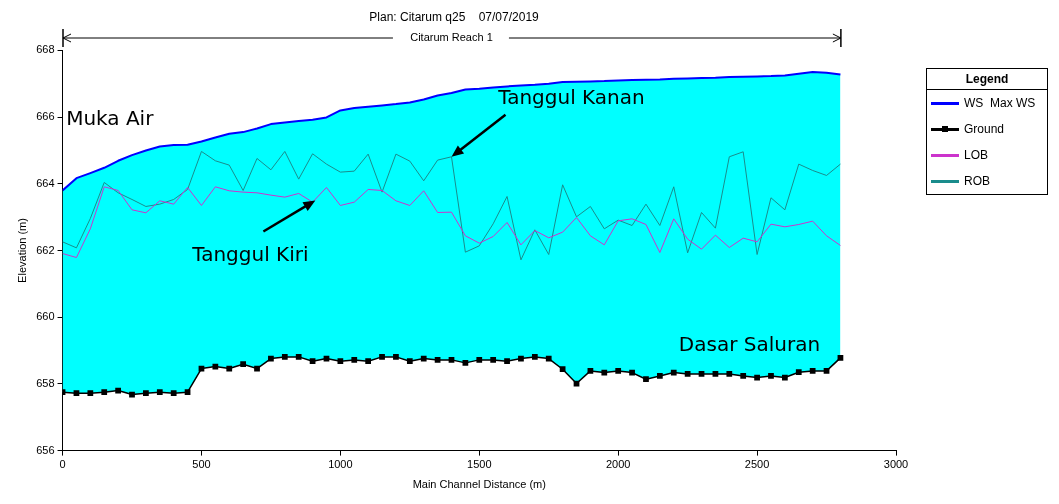 Image resolution: width=1059 pixels, height=504 pixels. Describe the element at coordinates (45, 316) in the screenshot. I see `y-tick-label: 660` at that location.